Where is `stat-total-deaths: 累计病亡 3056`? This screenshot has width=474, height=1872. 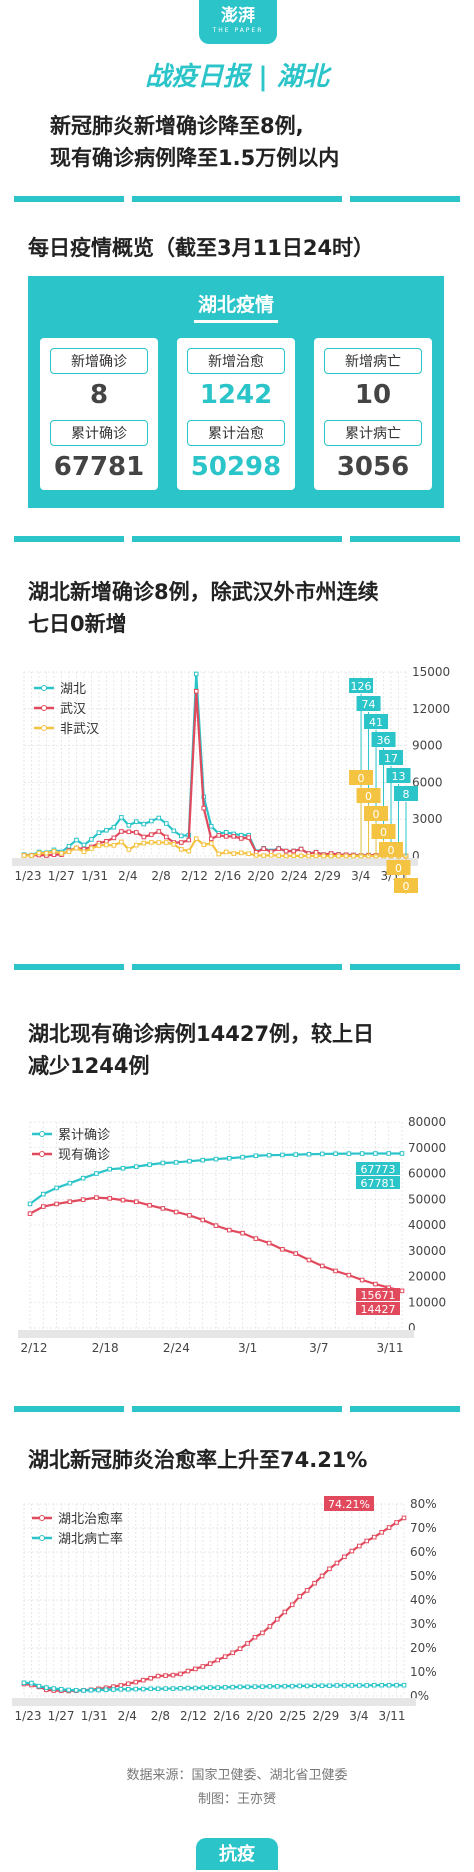
stat-total-deaths: 累计病亡 3056 is located at coordinates (373, 451).